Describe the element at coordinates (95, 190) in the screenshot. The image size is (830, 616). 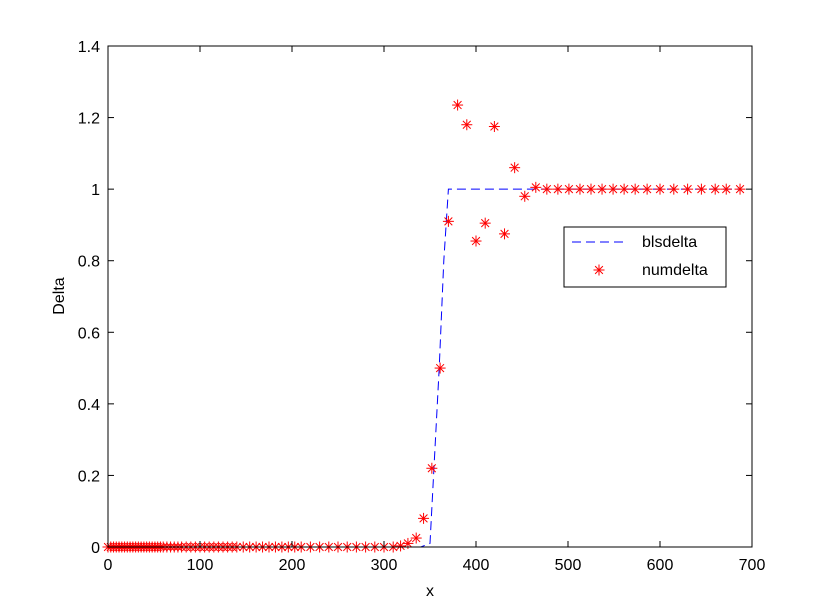
I see `y-tick-label: 1` at that location.